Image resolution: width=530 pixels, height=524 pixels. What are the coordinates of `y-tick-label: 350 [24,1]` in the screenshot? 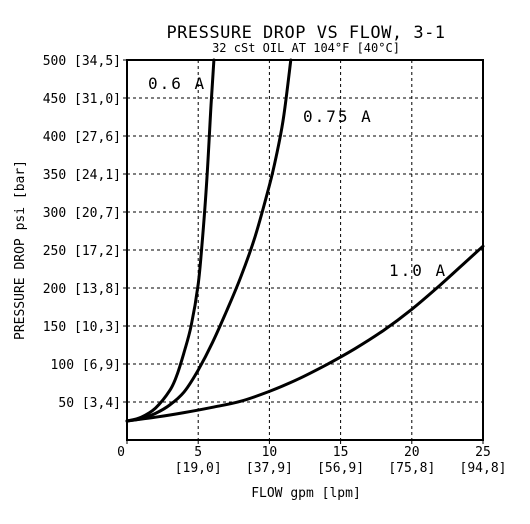 It's located at (82, 175).